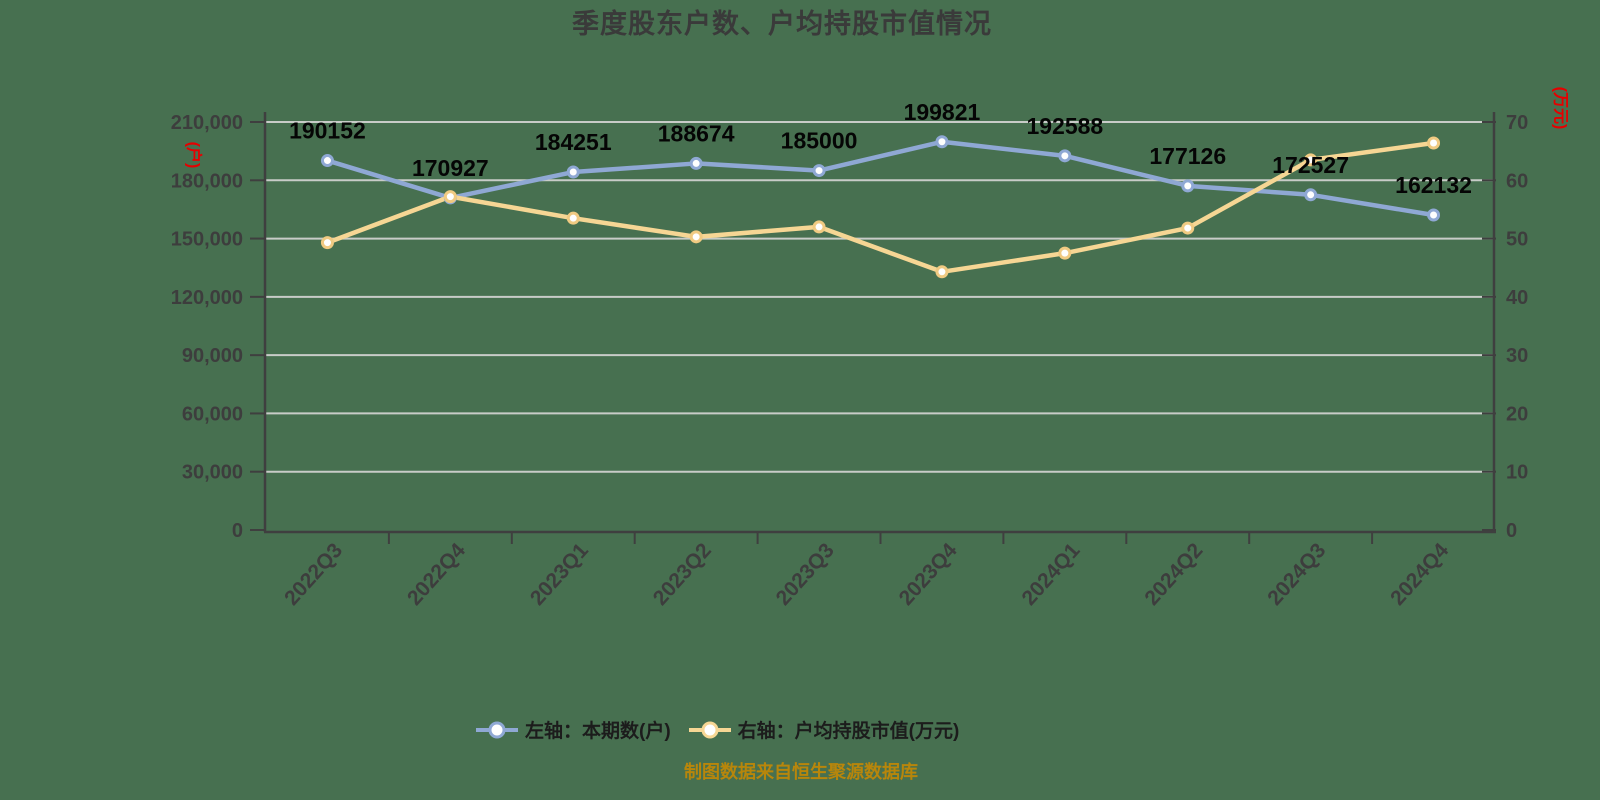  I want to click on data-label: 162132, so click(1433, 185).